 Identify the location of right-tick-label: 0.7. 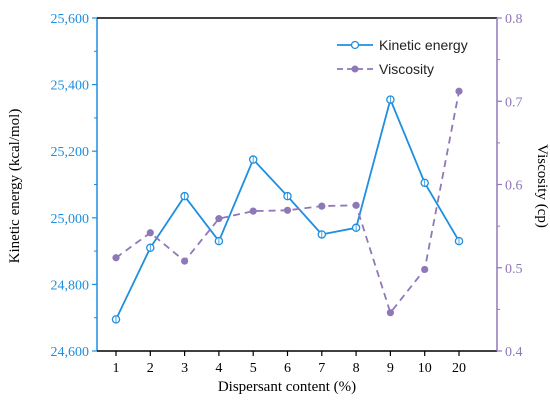
(514, 102).